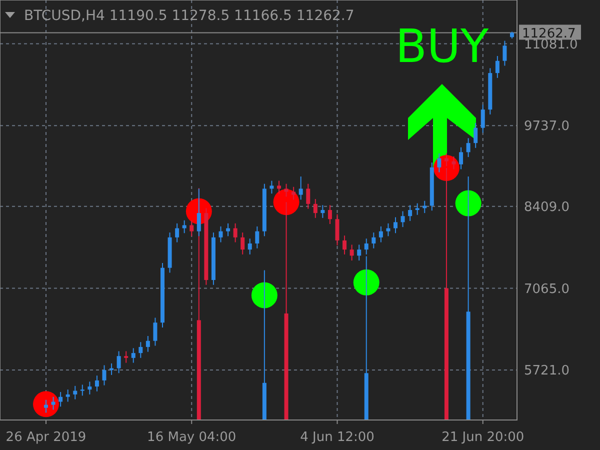 The width and height of the screenshot is (600, 450). I want to click on x-tick-label: 16 May 04:00, so click(191, 437).